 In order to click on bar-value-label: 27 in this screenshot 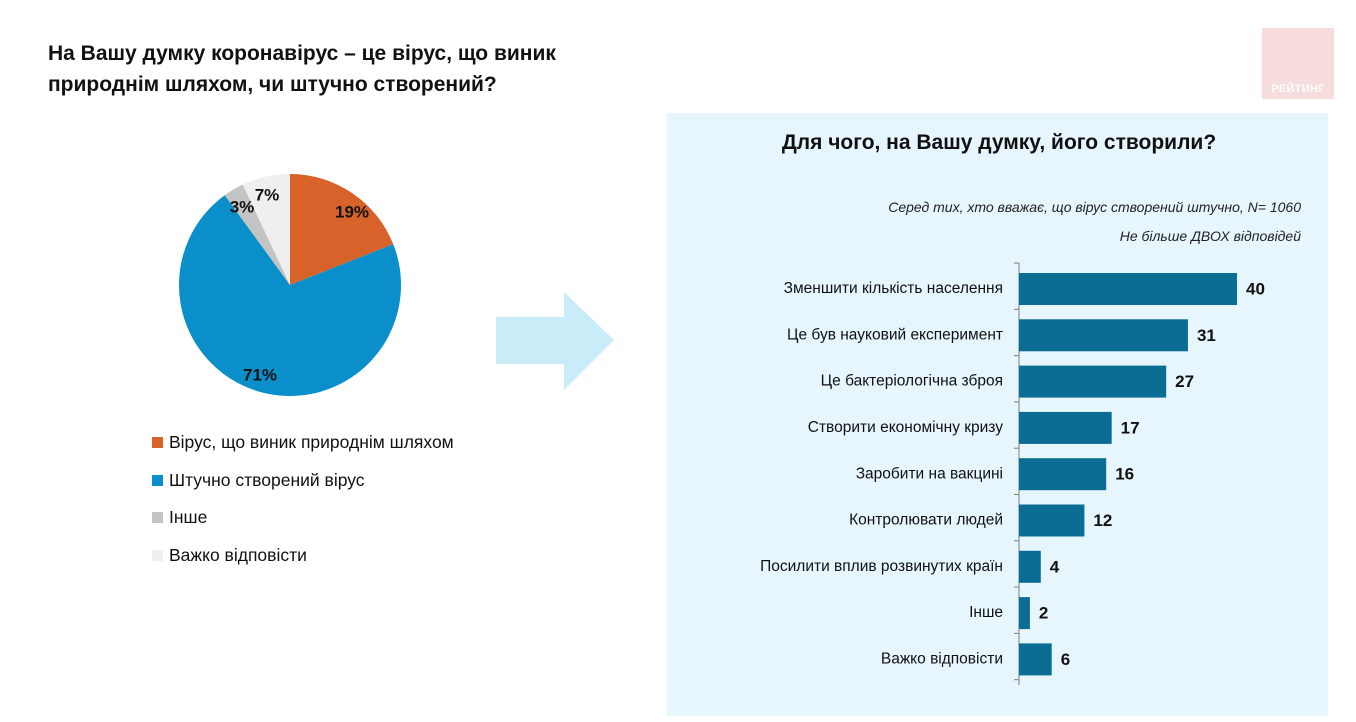, I will do `click(1184, 381)`.